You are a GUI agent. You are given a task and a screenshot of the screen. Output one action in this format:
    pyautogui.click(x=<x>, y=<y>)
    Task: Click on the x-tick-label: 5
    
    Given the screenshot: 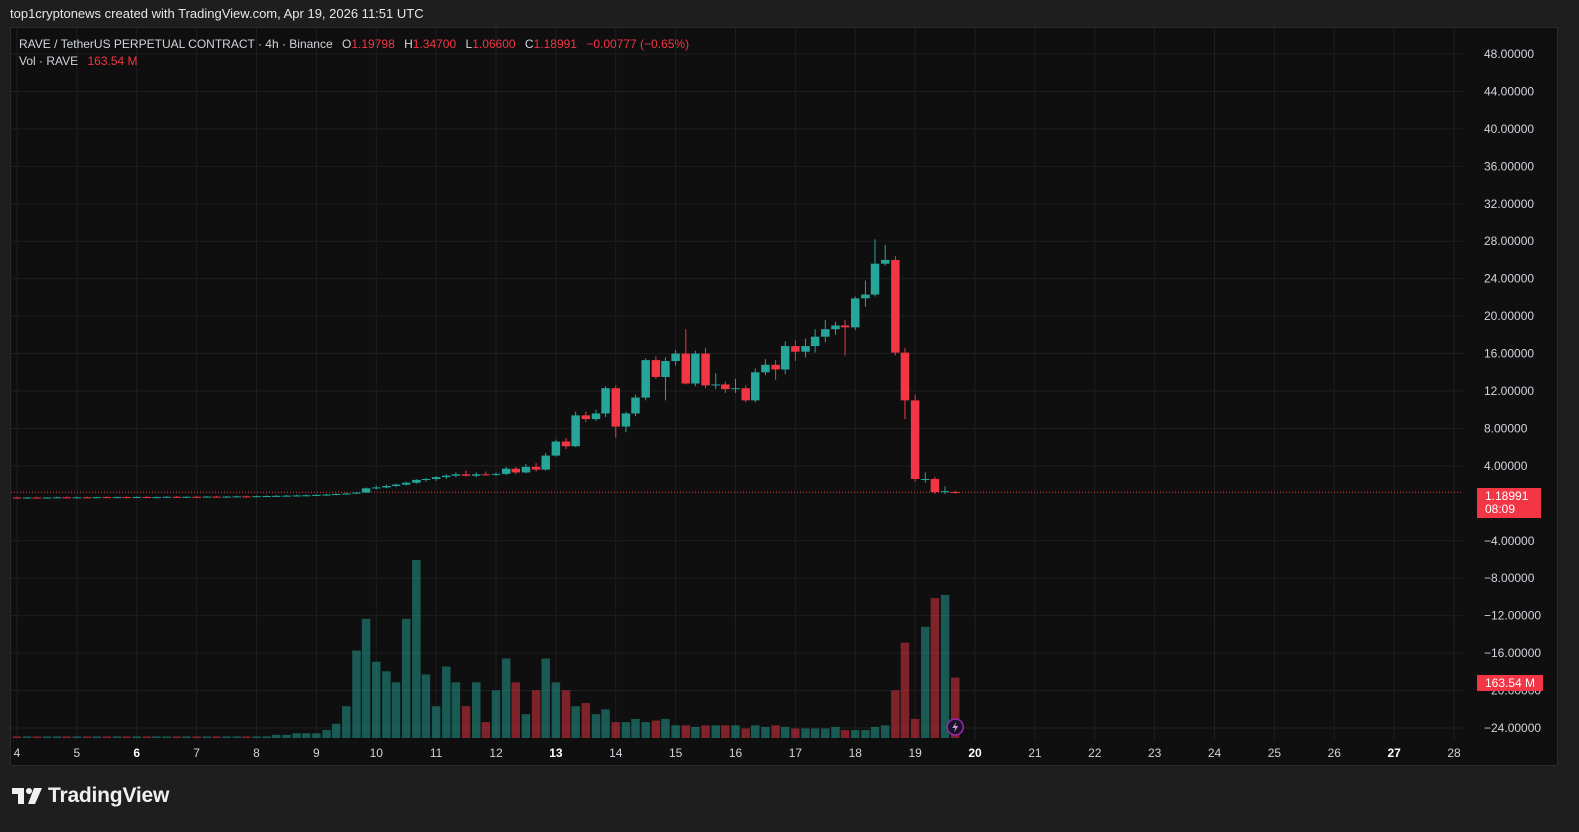 What is the action you would take?
    pyautogui.click(x=77, y=753)
    